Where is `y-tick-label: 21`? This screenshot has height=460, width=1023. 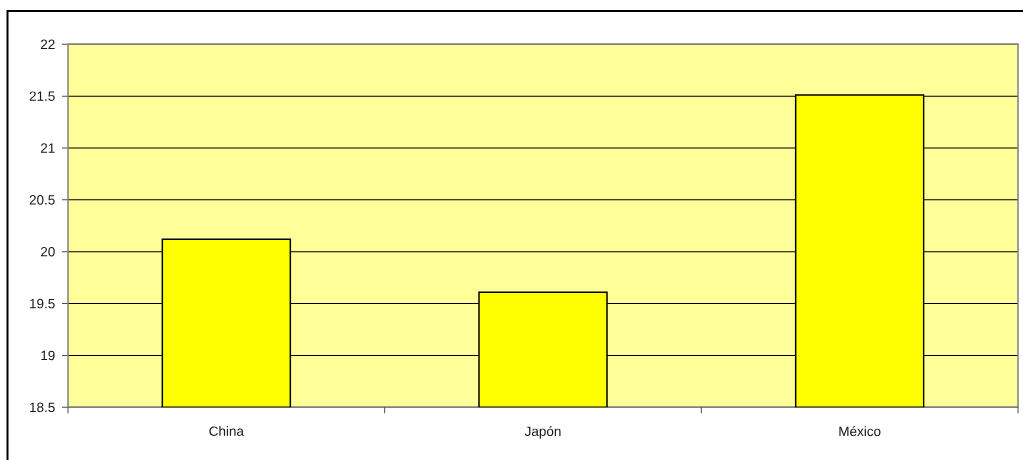
y-tick-label: 21 is located at coordinates (47, 148).